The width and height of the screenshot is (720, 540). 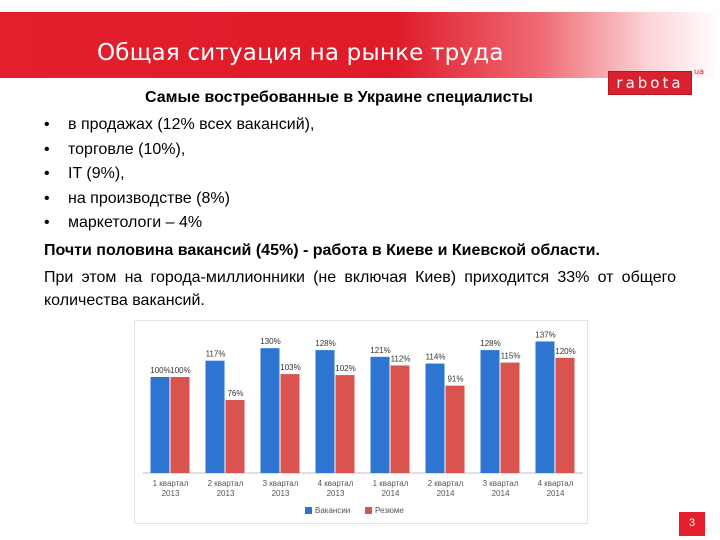 What do you see at coordinates (180, 370) in the screenshot?
I see `bar-label-resumes: 100%` at bounding box center [180, 370].